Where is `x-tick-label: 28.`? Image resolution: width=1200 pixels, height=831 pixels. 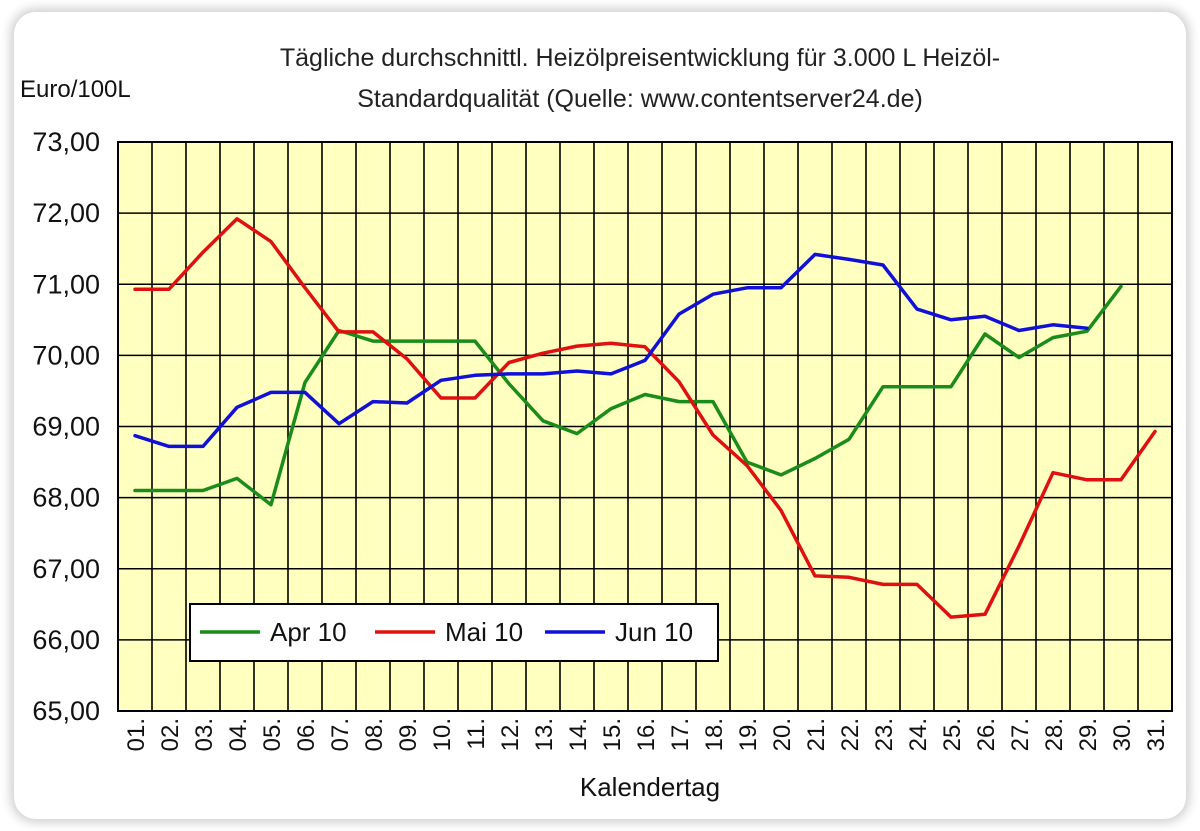
x-tick-label: 28. is located at coordinates (1054, 734).